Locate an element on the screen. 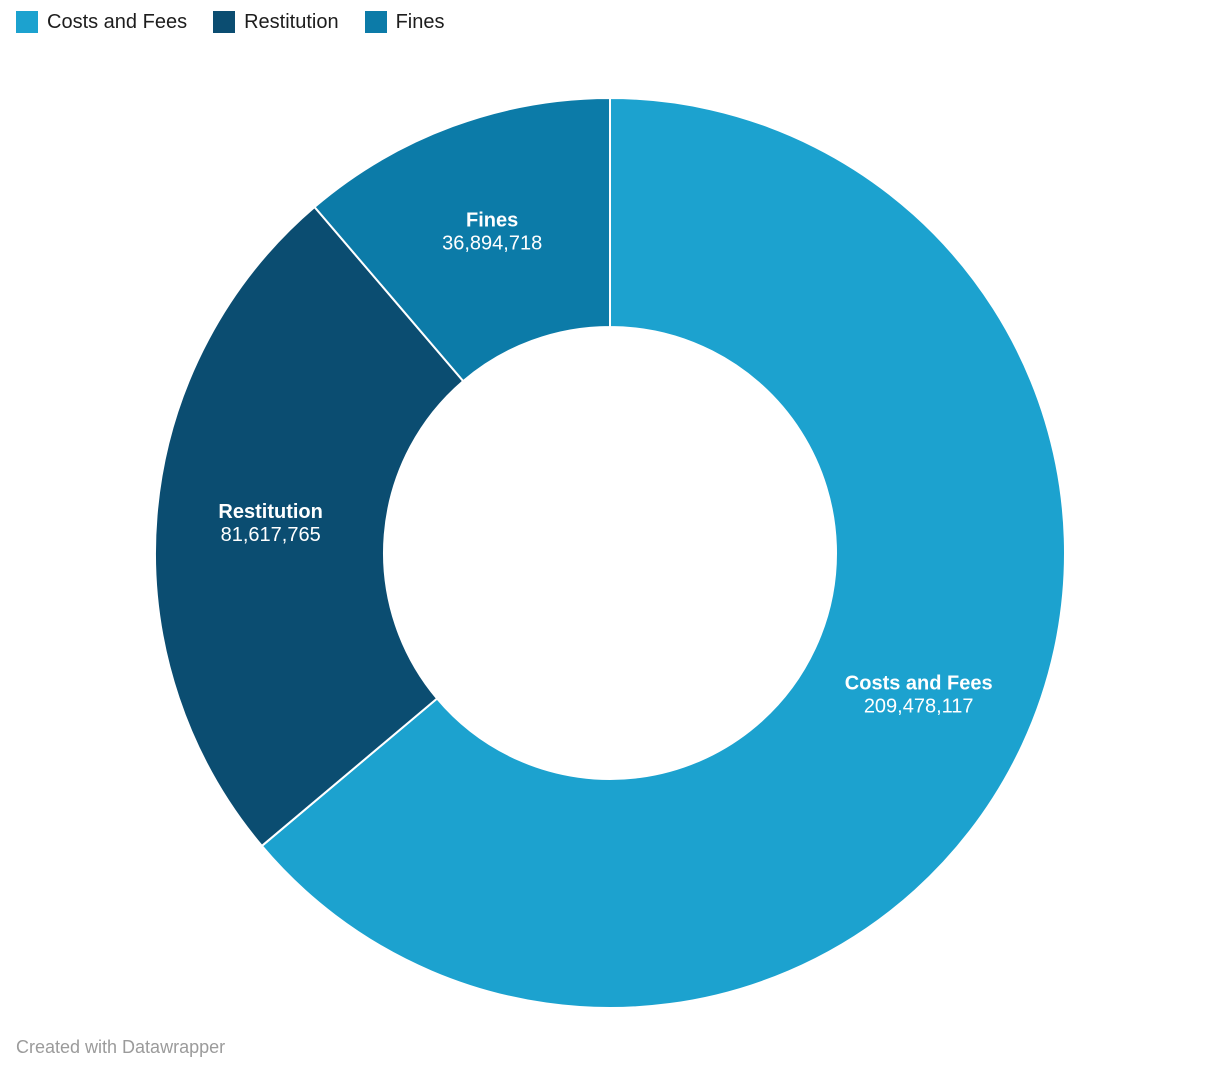  datawrapper-credit-link: Created with Datawrapper is located at coordinates (121, 1047).